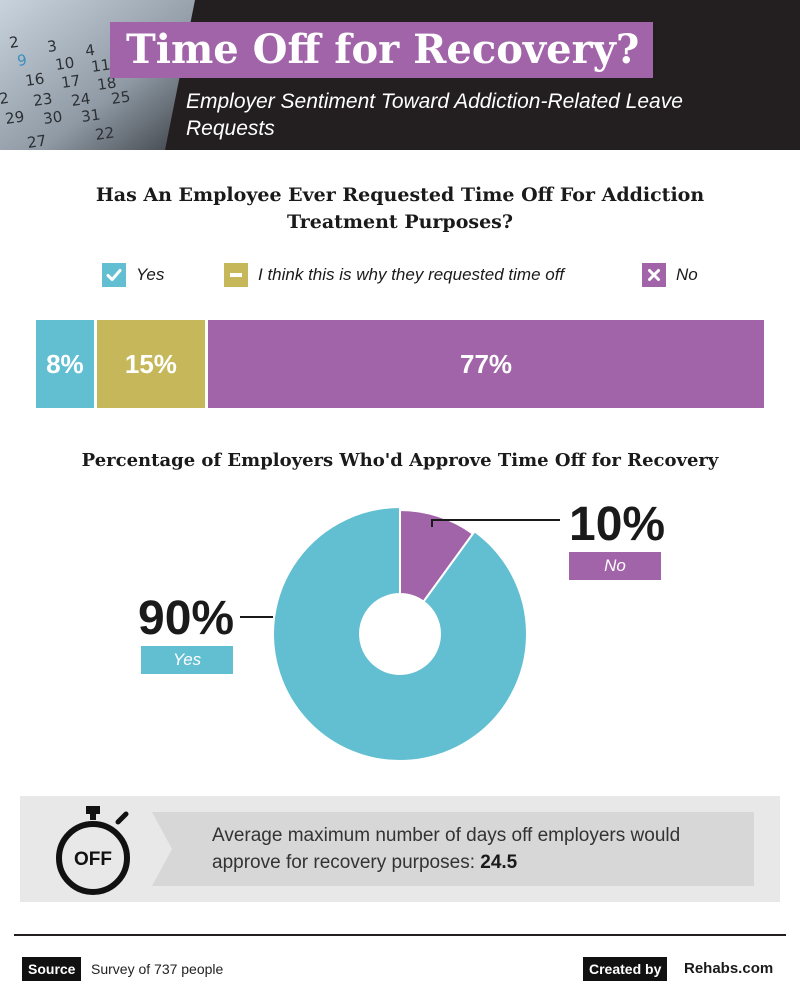  Describe the element at coordinates (670, 275) in the screenshot. I see `legend-item-no: No` at that location.